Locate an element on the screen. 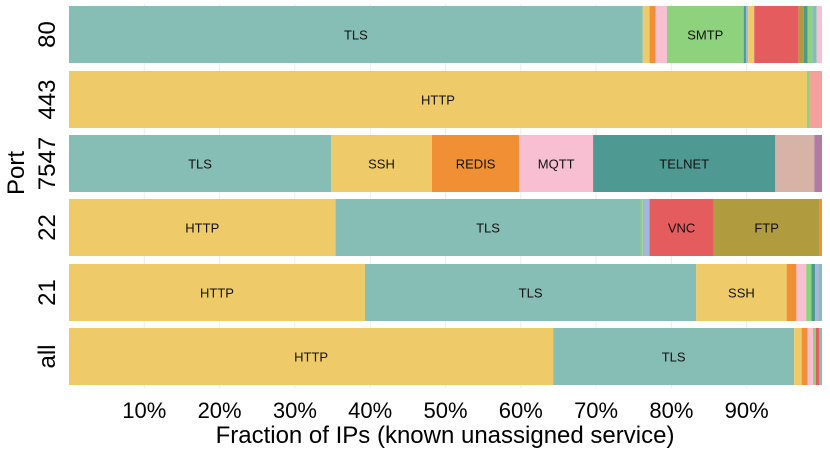 This screenshot has height=452, width=830. x-tick-label: 90% is located at coordinates (747, 410).